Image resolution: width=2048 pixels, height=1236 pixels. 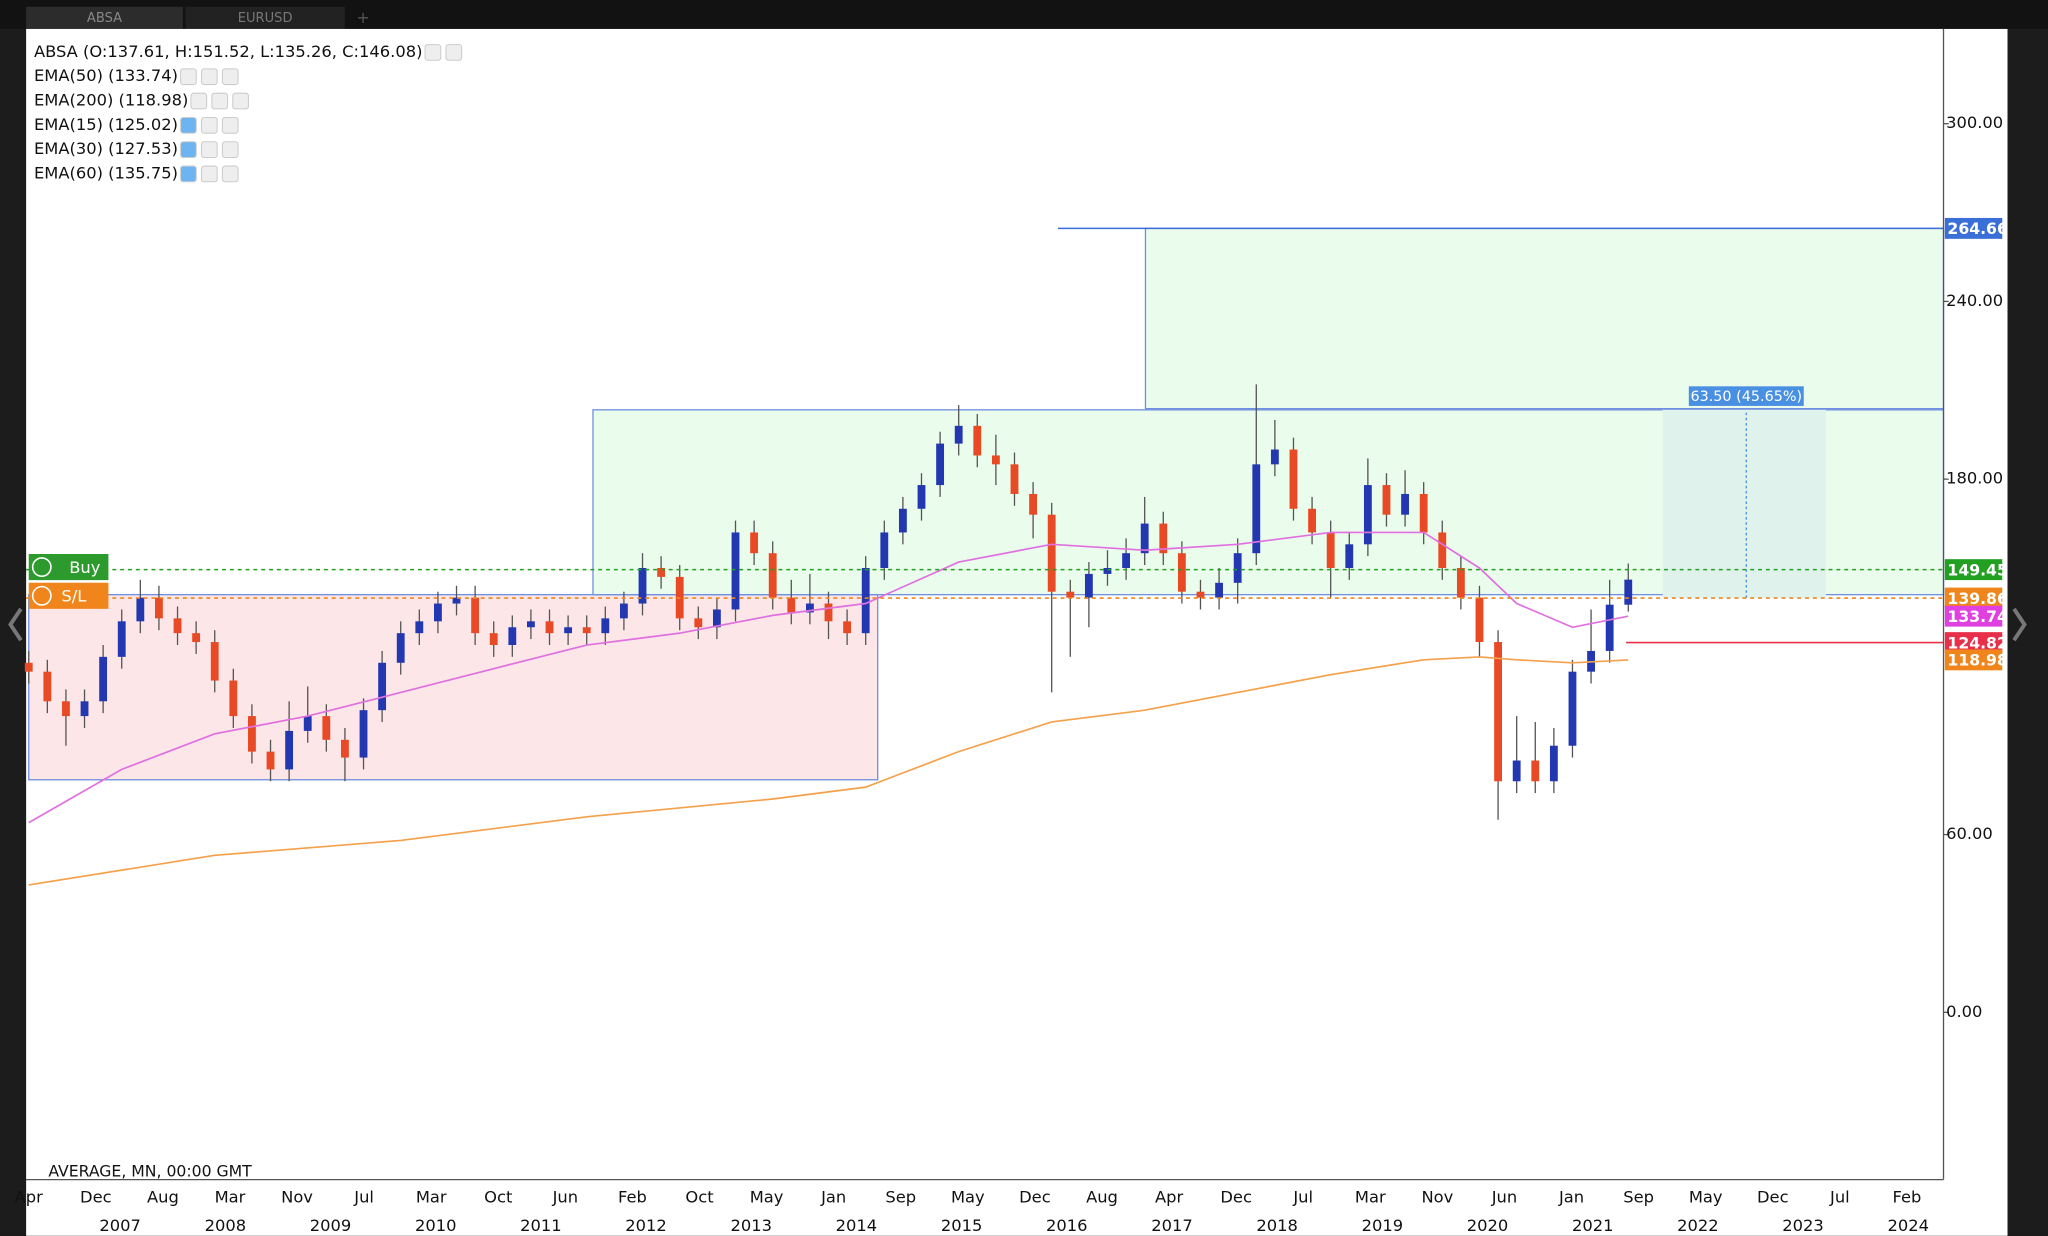 I want to click on scroll-right, so click(x=2019, y=624).